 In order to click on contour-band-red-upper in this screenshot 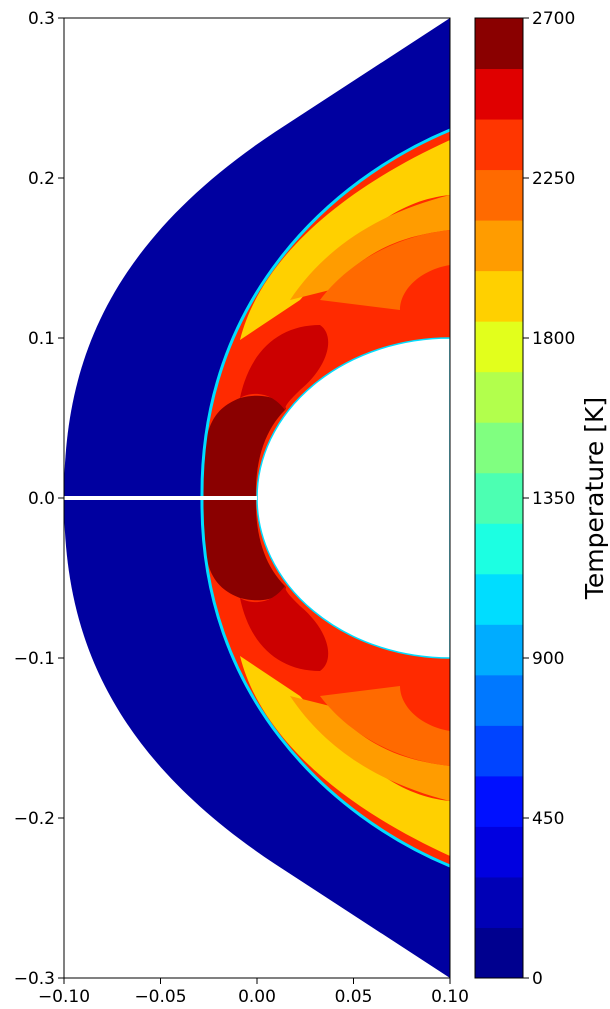, I will do `click(284, 367)`.